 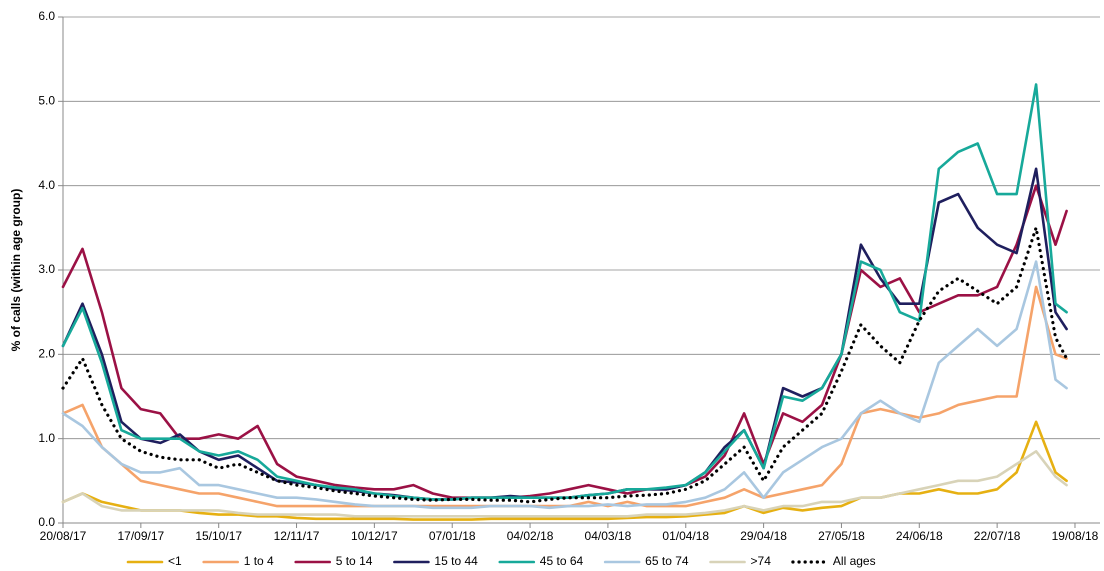 I want to click on y-tick-label: 5.0, so click(x=46, y=101).